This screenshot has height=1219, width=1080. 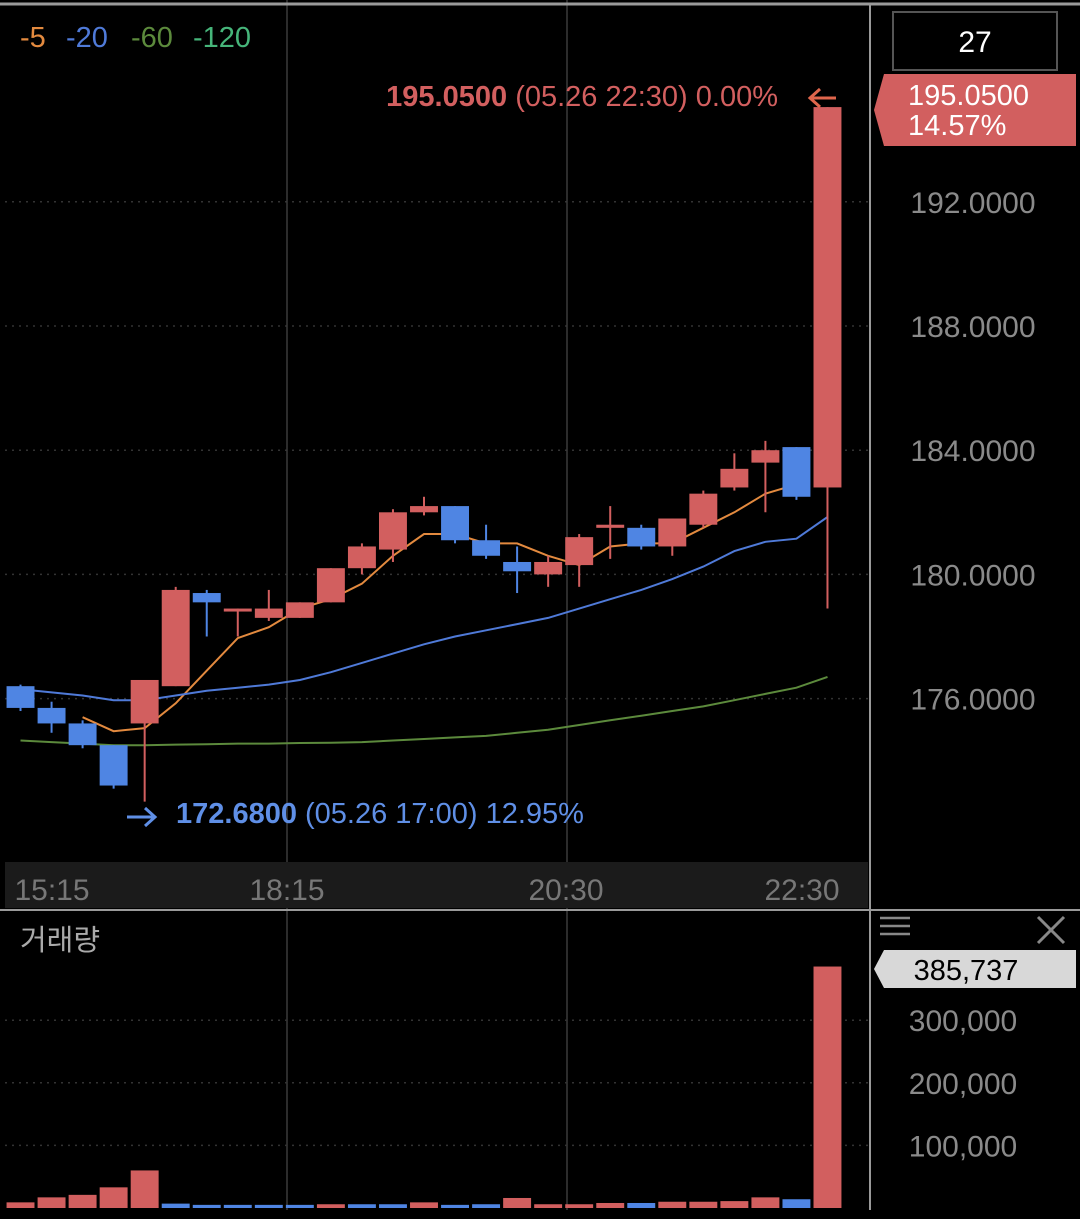 What do you see at coordinates (966, 971) in the screenshot?
I see `volume-last-value: 385,737` at bounding box center [966, 971].